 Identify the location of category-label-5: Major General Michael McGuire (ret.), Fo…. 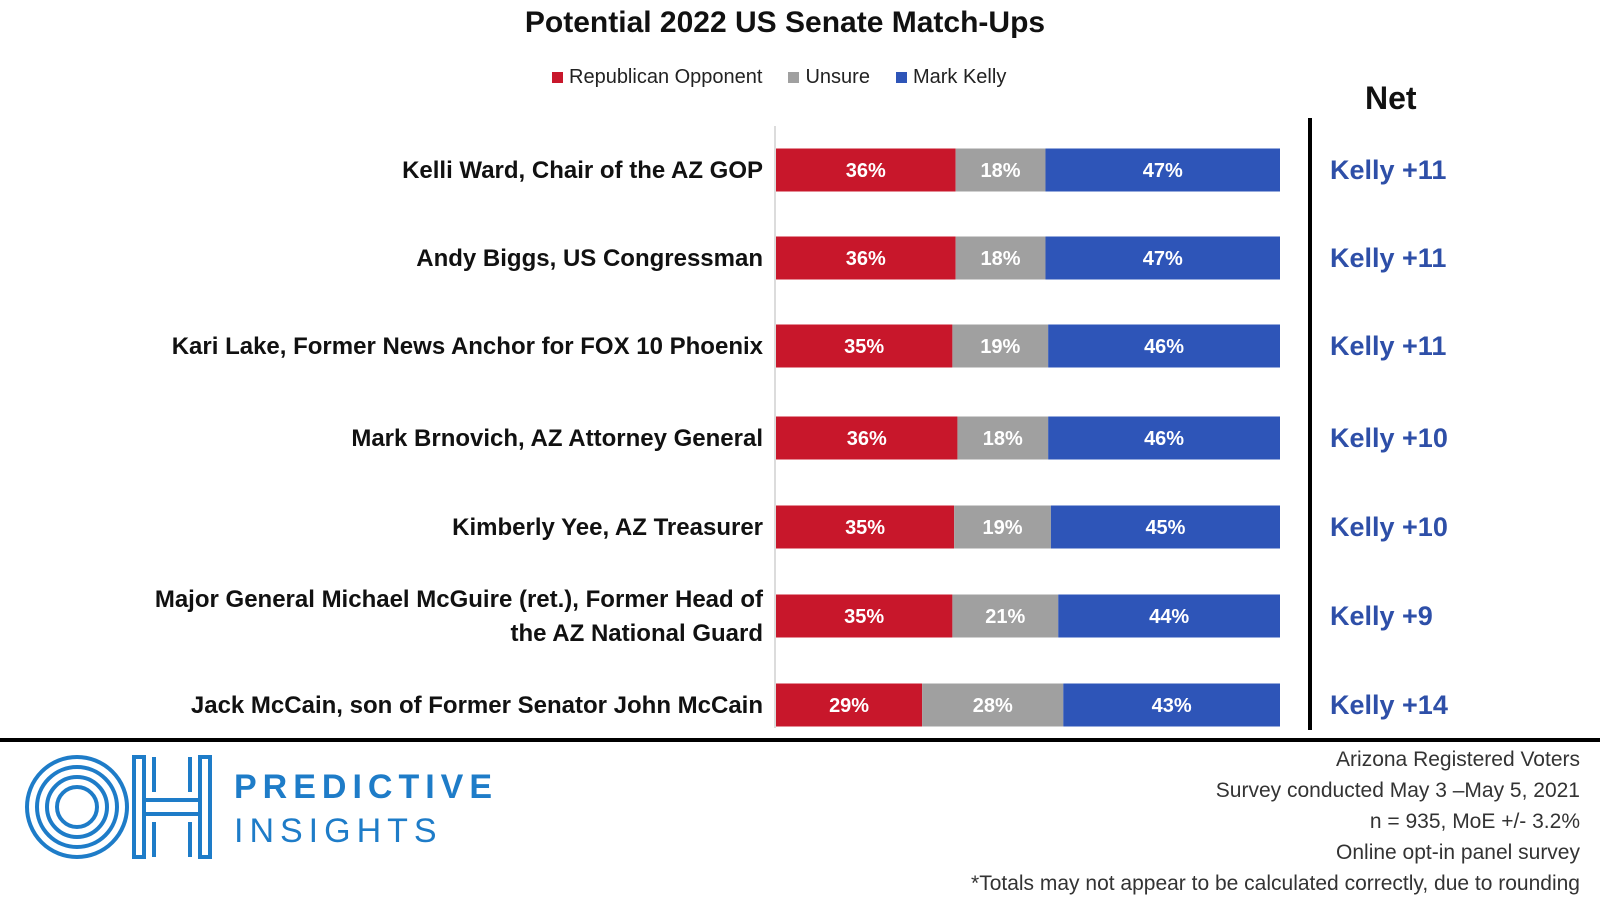
(459, 599).